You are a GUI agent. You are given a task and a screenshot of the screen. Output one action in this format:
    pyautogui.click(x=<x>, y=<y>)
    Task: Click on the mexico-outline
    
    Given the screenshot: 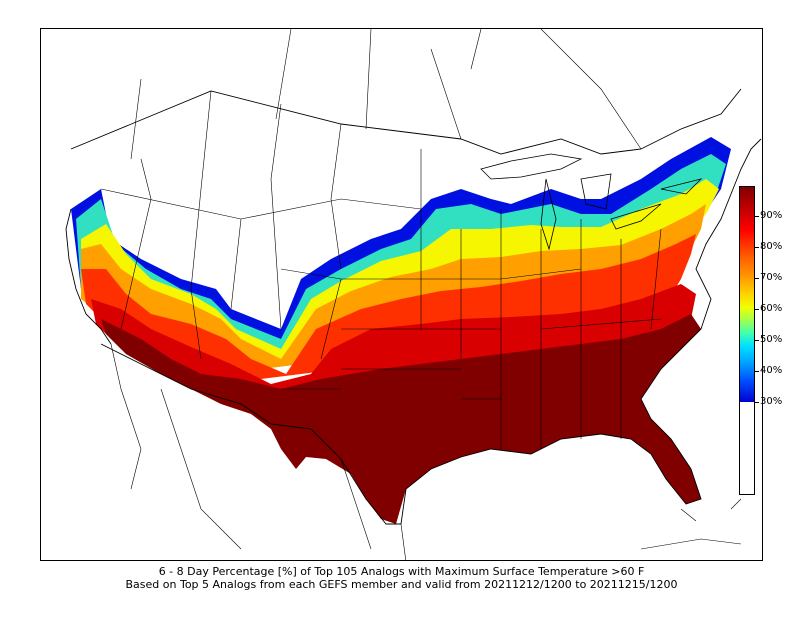 What is the action you would take?
    pyautogui.click(x=258, y=451)
    